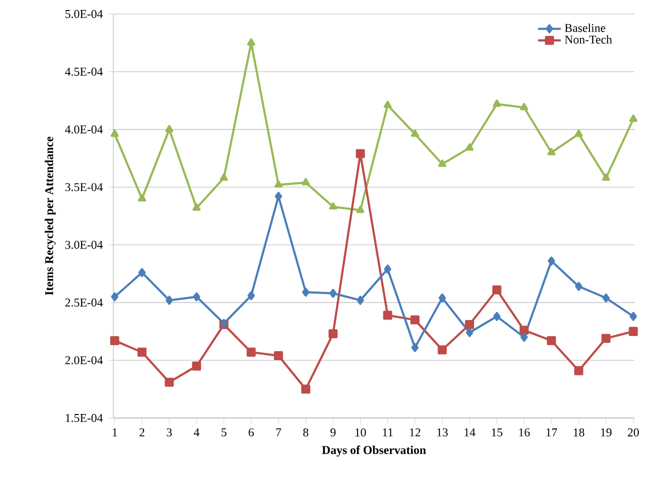 This screenshot has width=648, height=478. Describe the element at coordinates (251, 432) in the screenshot. I see `x-tick-label: 6` at that location.